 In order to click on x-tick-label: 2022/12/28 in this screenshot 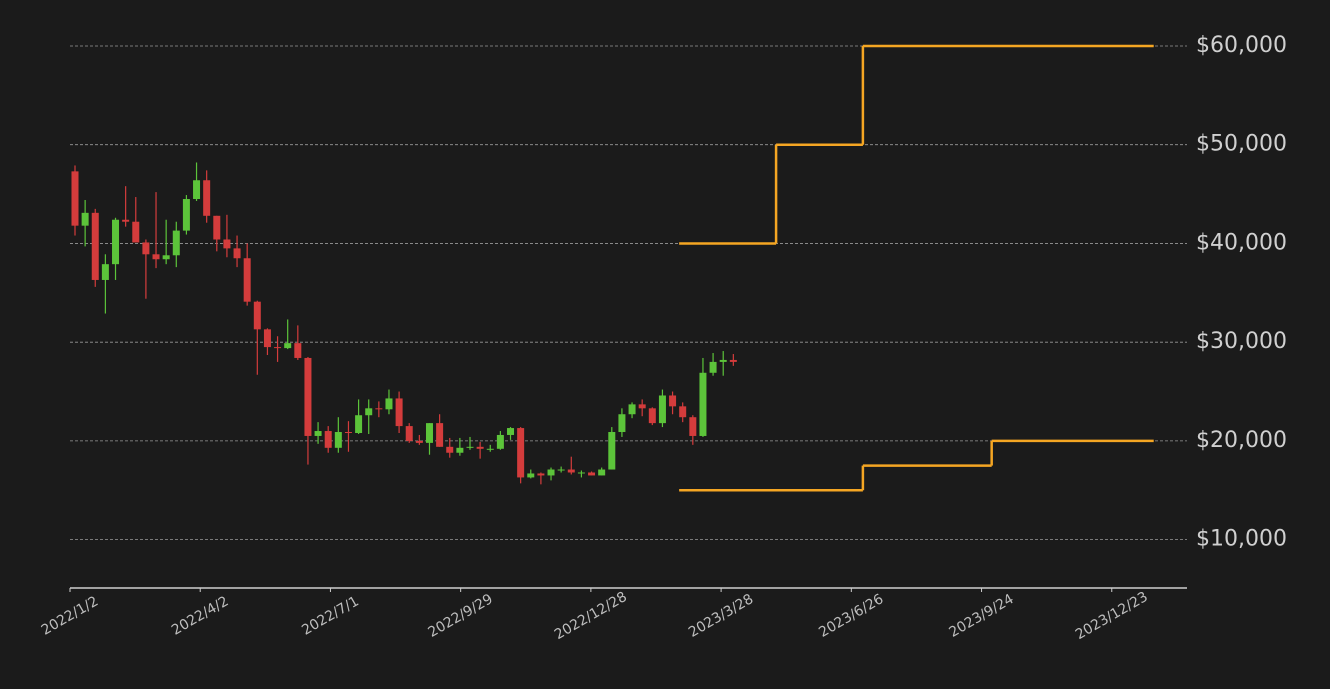, I will do `click(591, 616)`.